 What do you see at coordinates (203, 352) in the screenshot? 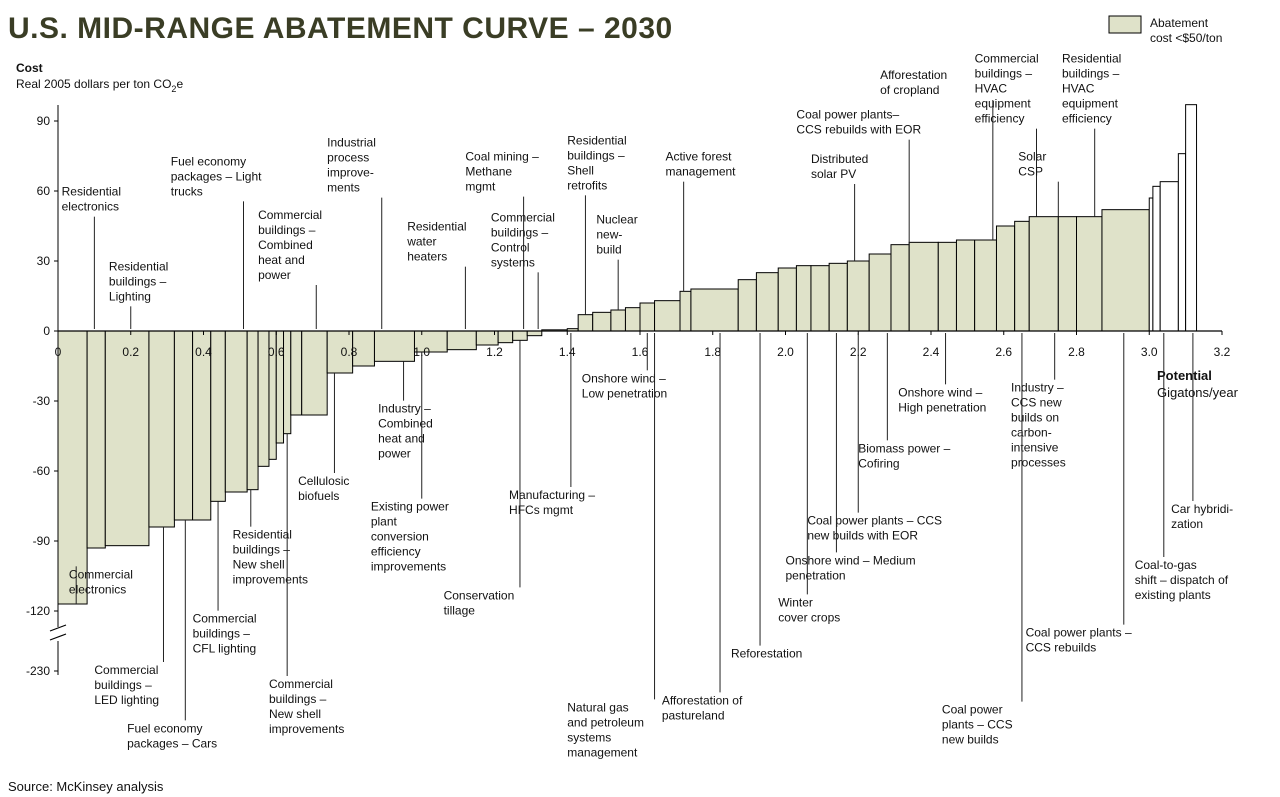
I see `x-tick-label: 0.4` at bounding box center [203, 352].